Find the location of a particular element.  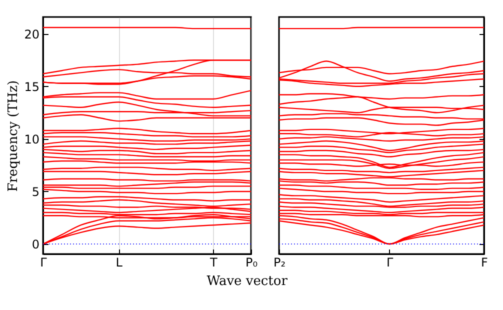

x-axis-title: Wave vector is located at coordinates (247, 281).